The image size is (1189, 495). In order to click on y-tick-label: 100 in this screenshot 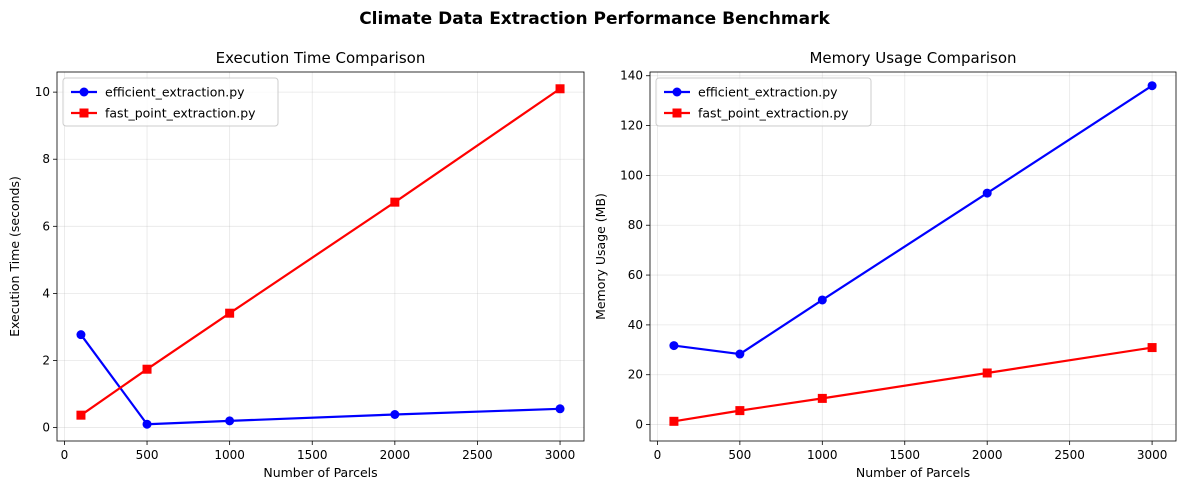, I will do `click(631, 175)`.